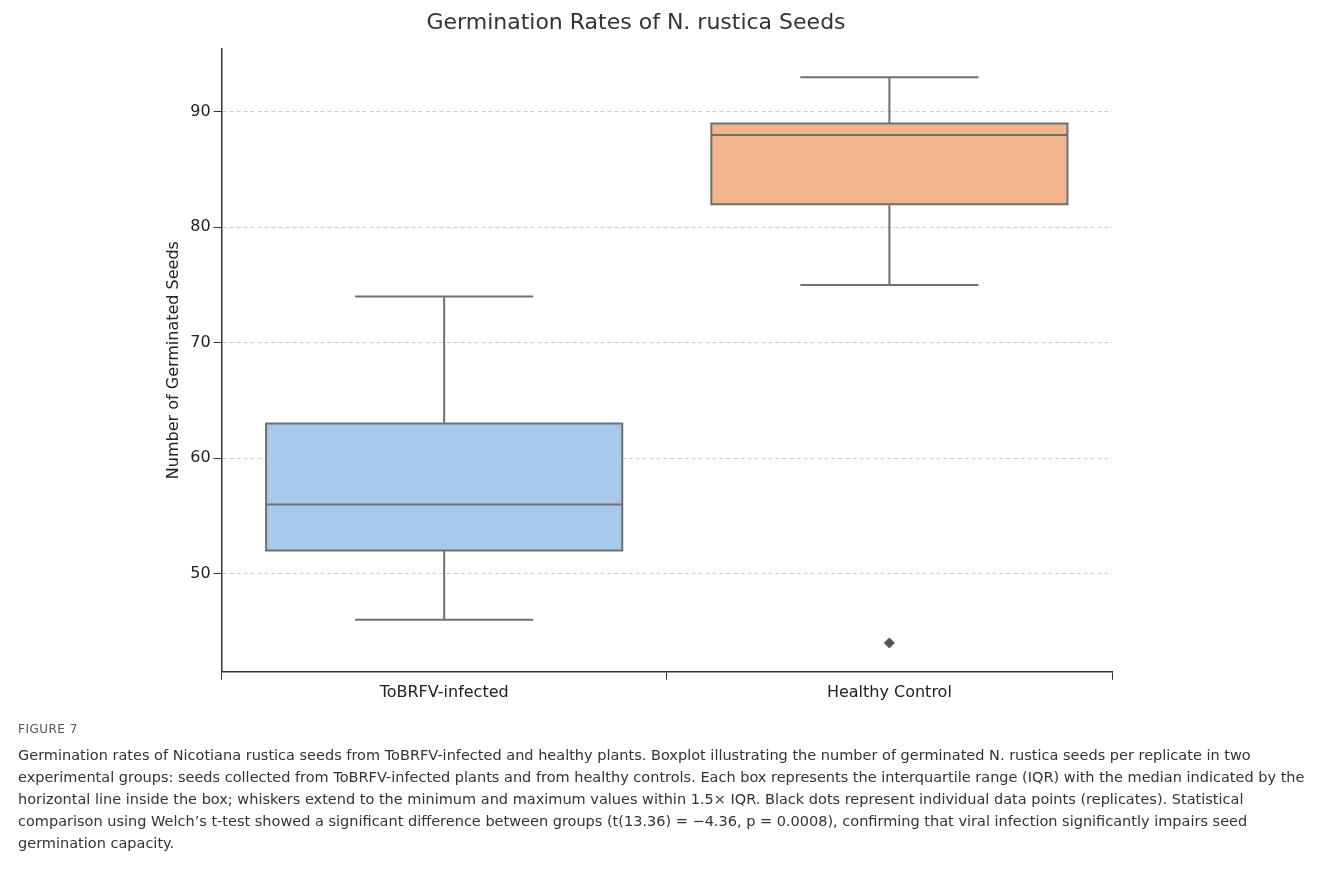 The image size is (1325, 892). Describe the element at coordinates (200, 457) in the screenshot. I see `y-tick-label: 60` at that location.